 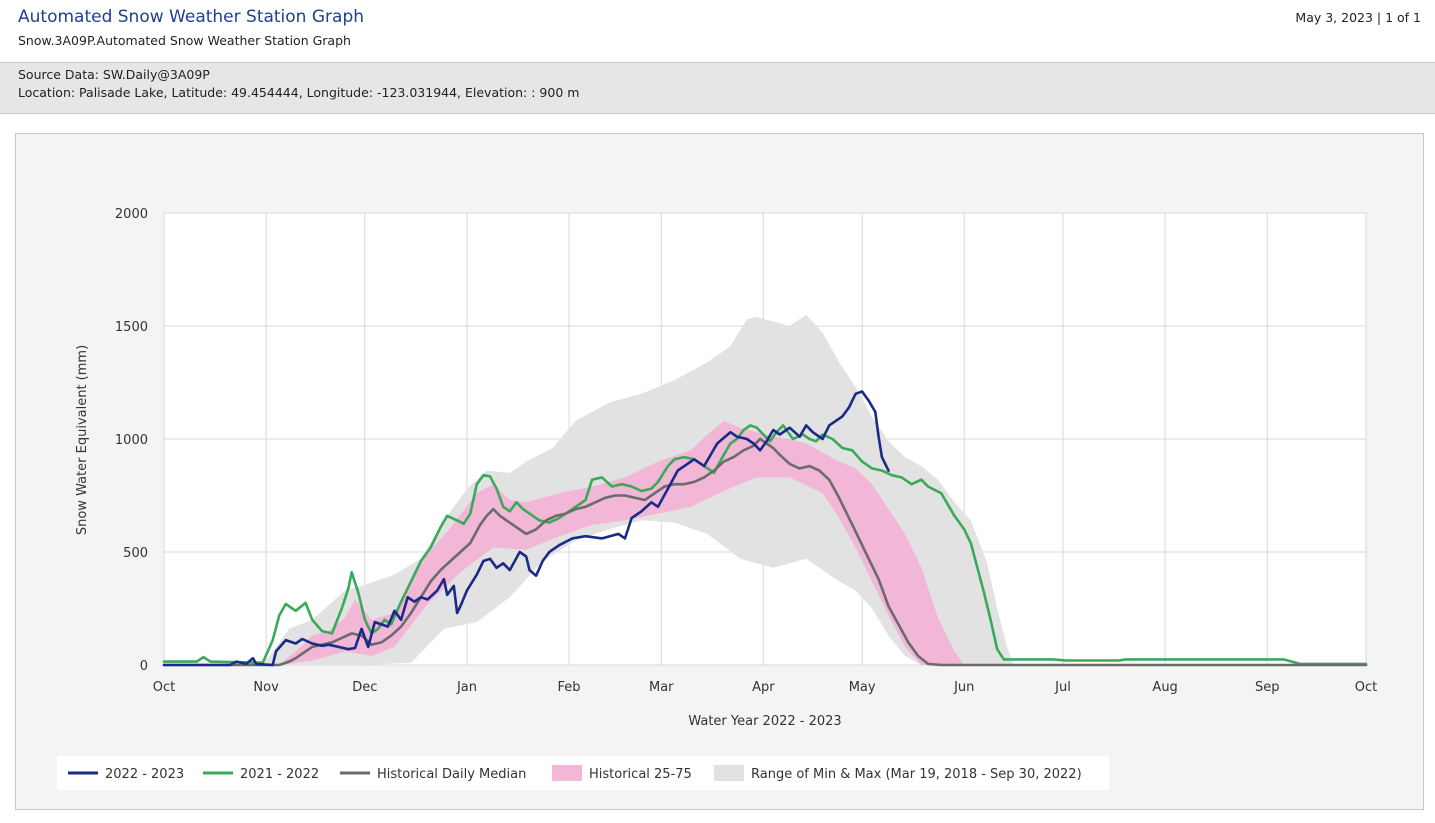 What do you see at coordinates (1358, 17) in the screenshot?
I see `page-info: May 3, 2023 | 1 of 1` at bounding box center [1358, 17].